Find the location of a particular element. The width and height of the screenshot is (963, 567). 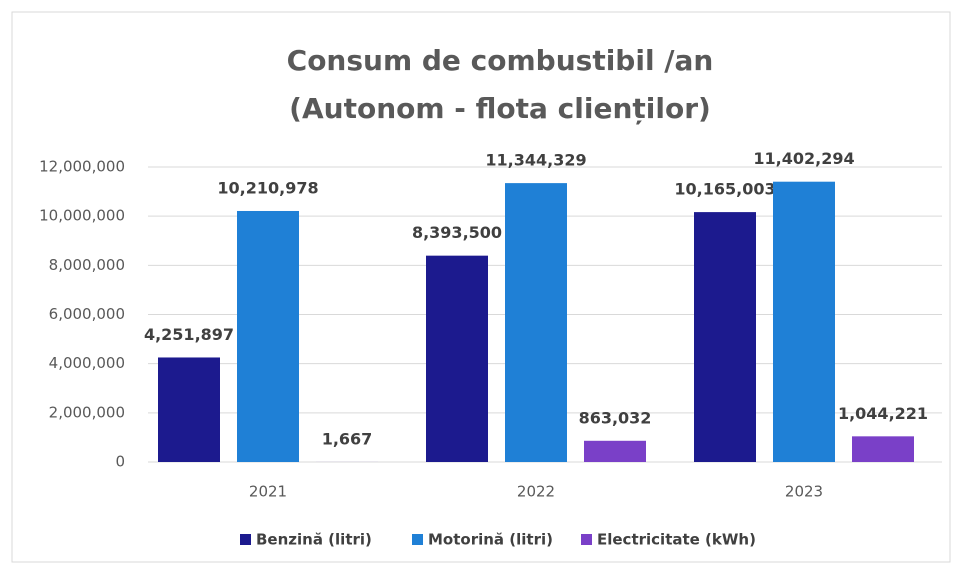

x-tick-label: 2021 is located at coordinates (268, 492).